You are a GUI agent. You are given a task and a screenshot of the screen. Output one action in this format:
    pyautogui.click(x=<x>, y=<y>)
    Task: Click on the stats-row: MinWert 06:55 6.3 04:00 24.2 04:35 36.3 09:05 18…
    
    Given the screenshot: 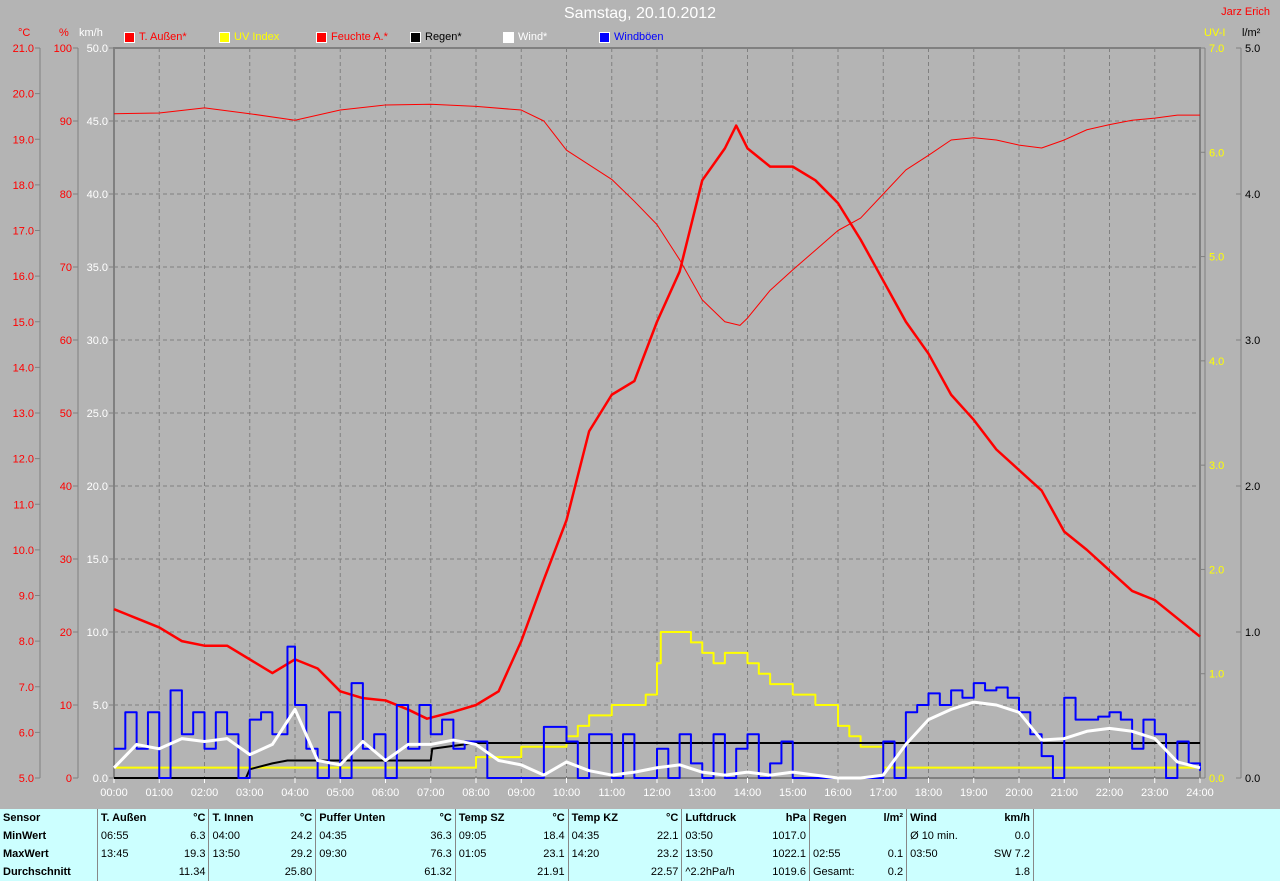 What is the action you would take?
    pyautogui.click(x=640, y=836)
    